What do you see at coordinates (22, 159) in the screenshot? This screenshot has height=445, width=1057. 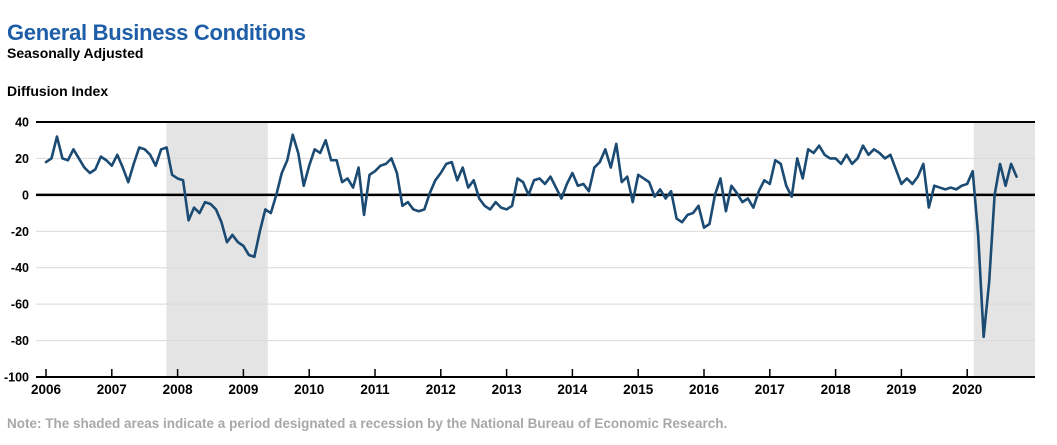 I see `y-tick-label: 20` at bounding box center [22, 159].